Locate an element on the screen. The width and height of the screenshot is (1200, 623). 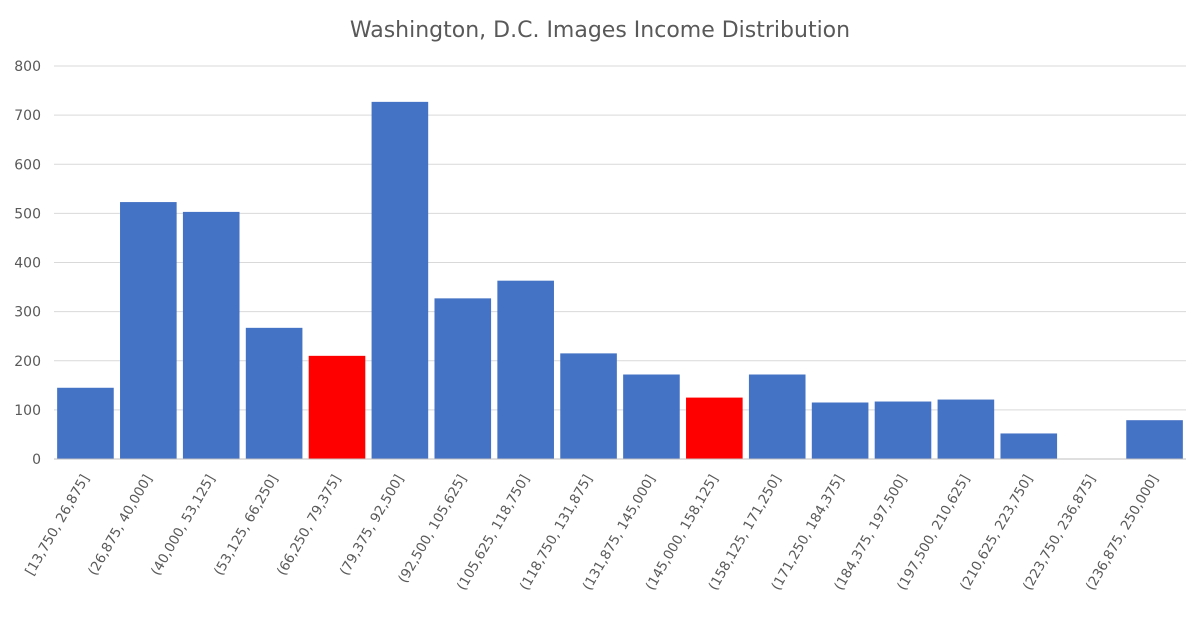
x-tick-label: (105,625, 118,750] is located at coordinates (493, 532).